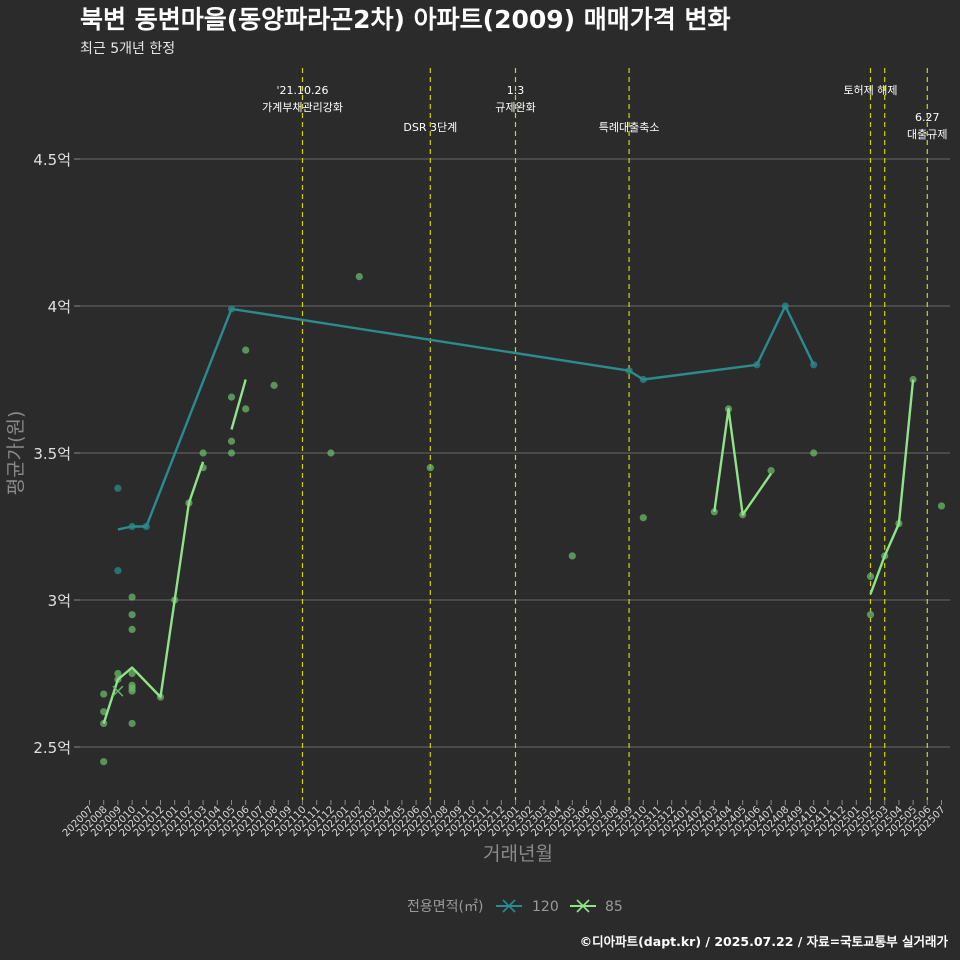  I want to click on event-label: 특례대출축소, so click(629, 127).